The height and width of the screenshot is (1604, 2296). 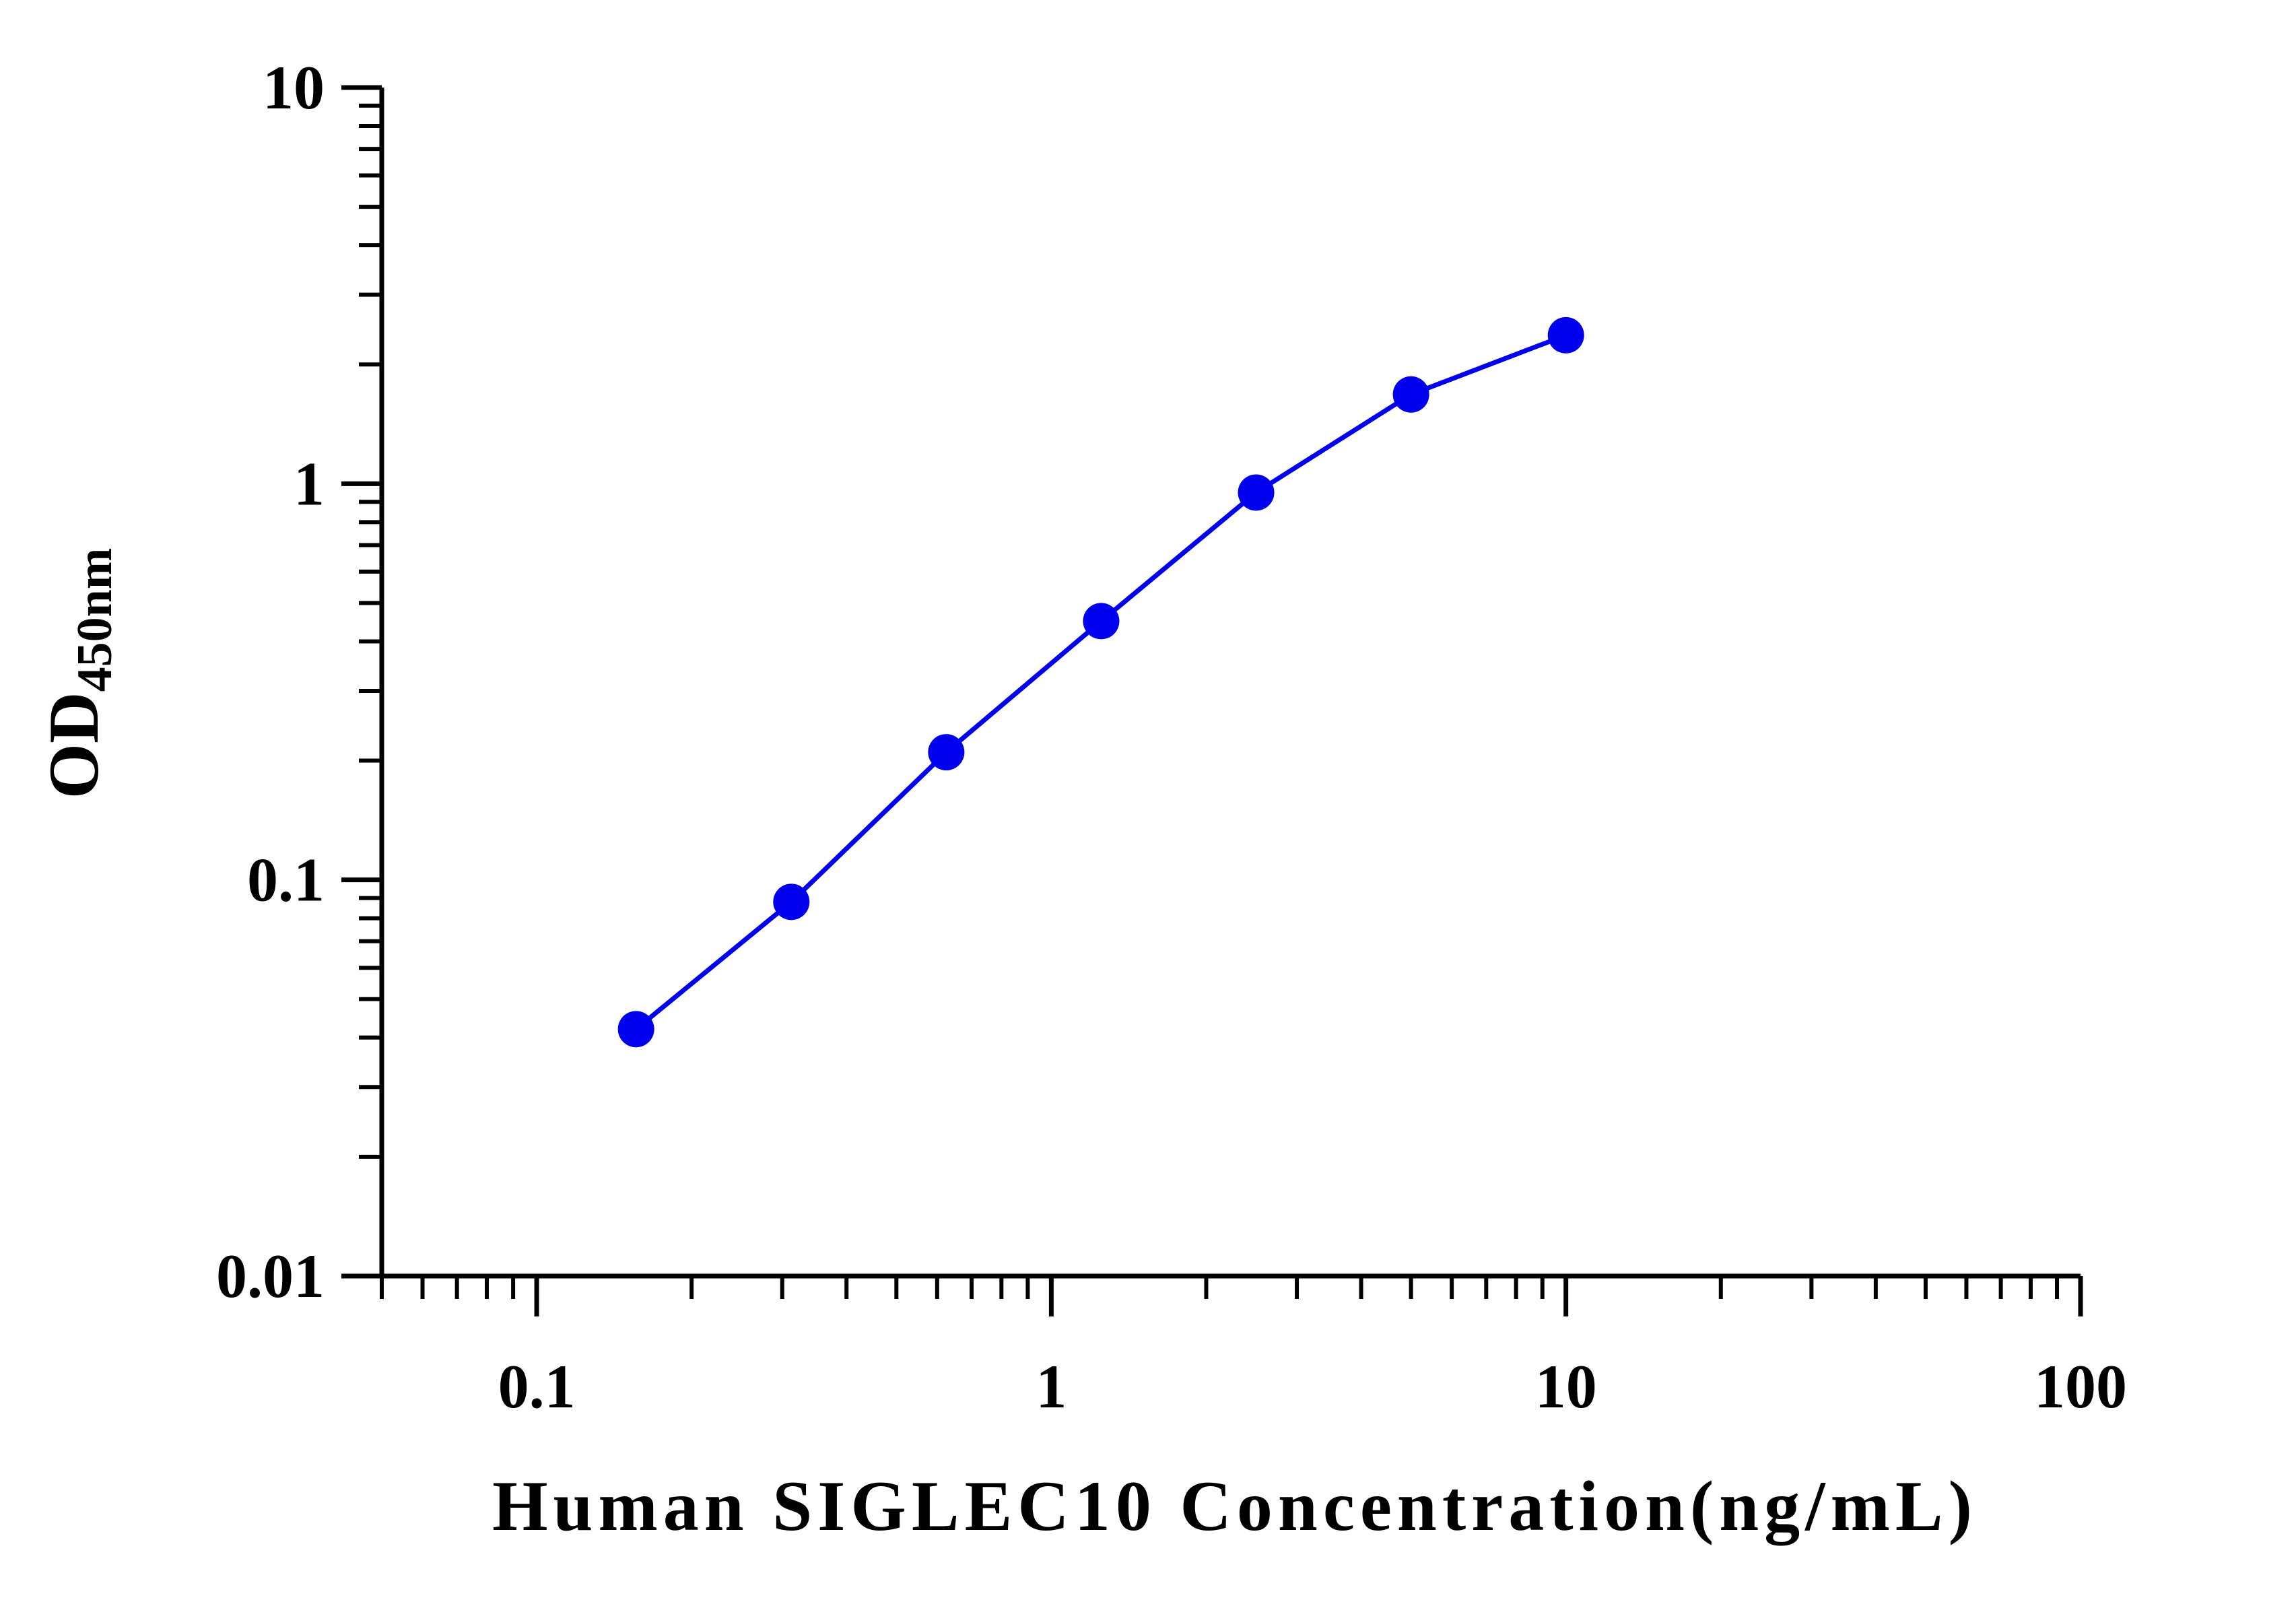 I want to click on x-tick-label: 100, so click(x=2080, y=1387).